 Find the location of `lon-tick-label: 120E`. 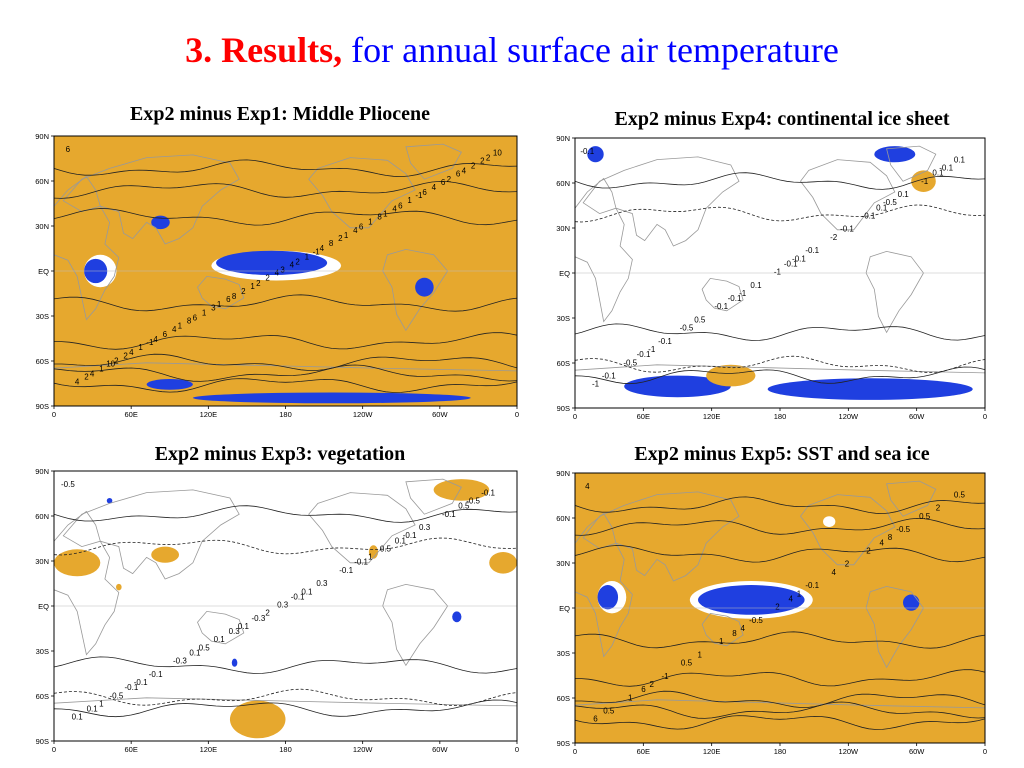

lon-tick-label: 120E is located at coordinates (209, 749).